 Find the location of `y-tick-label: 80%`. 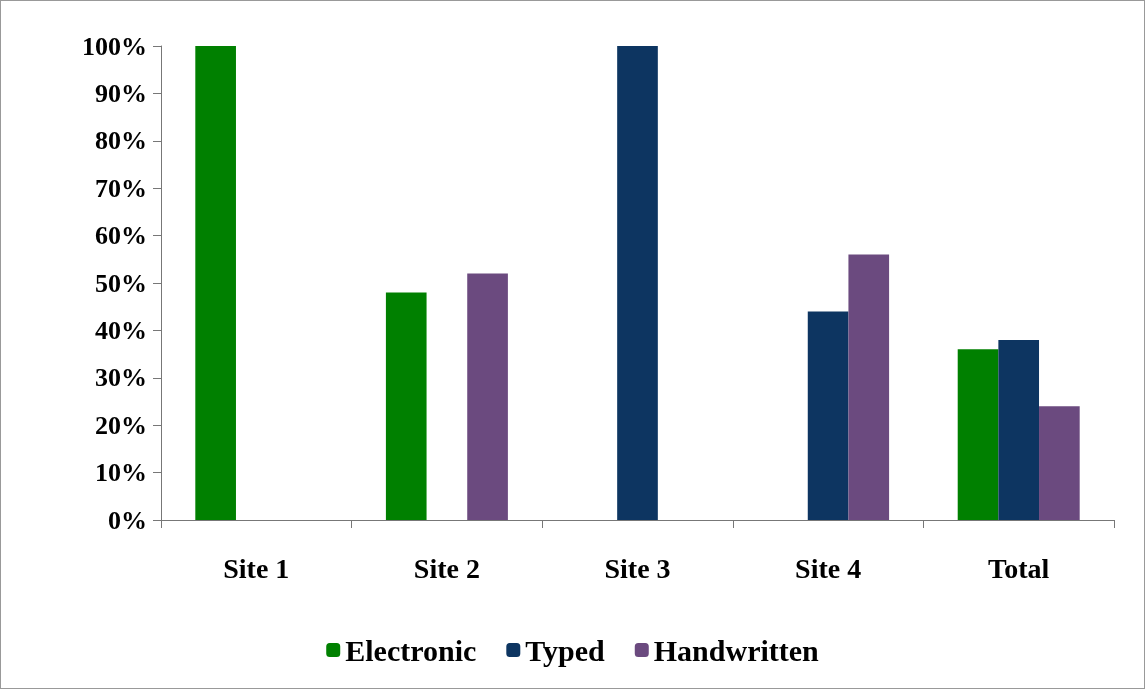

y-tick-label: 80% is located at coordinates (121, 141).